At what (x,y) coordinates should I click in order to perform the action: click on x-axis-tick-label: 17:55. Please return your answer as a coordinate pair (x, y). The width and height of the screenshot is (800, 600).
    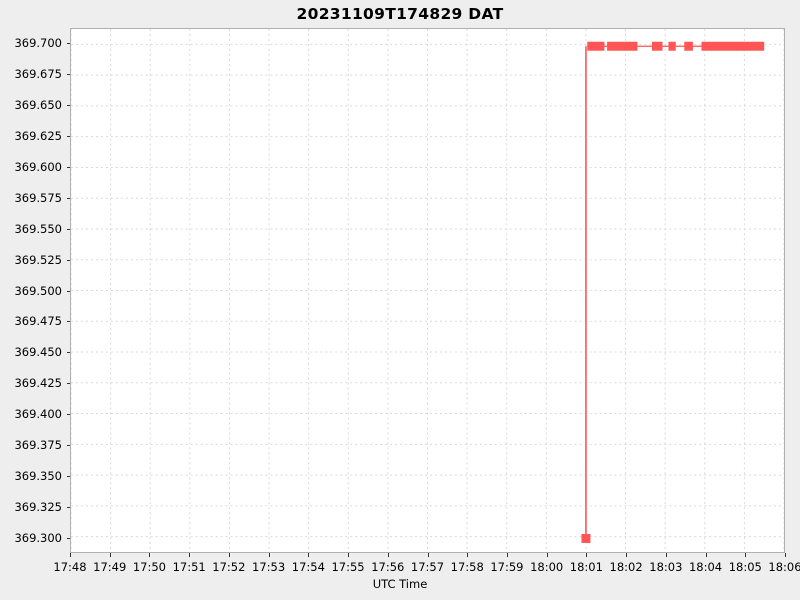
    Looking at the image, I should click on (348, 567).